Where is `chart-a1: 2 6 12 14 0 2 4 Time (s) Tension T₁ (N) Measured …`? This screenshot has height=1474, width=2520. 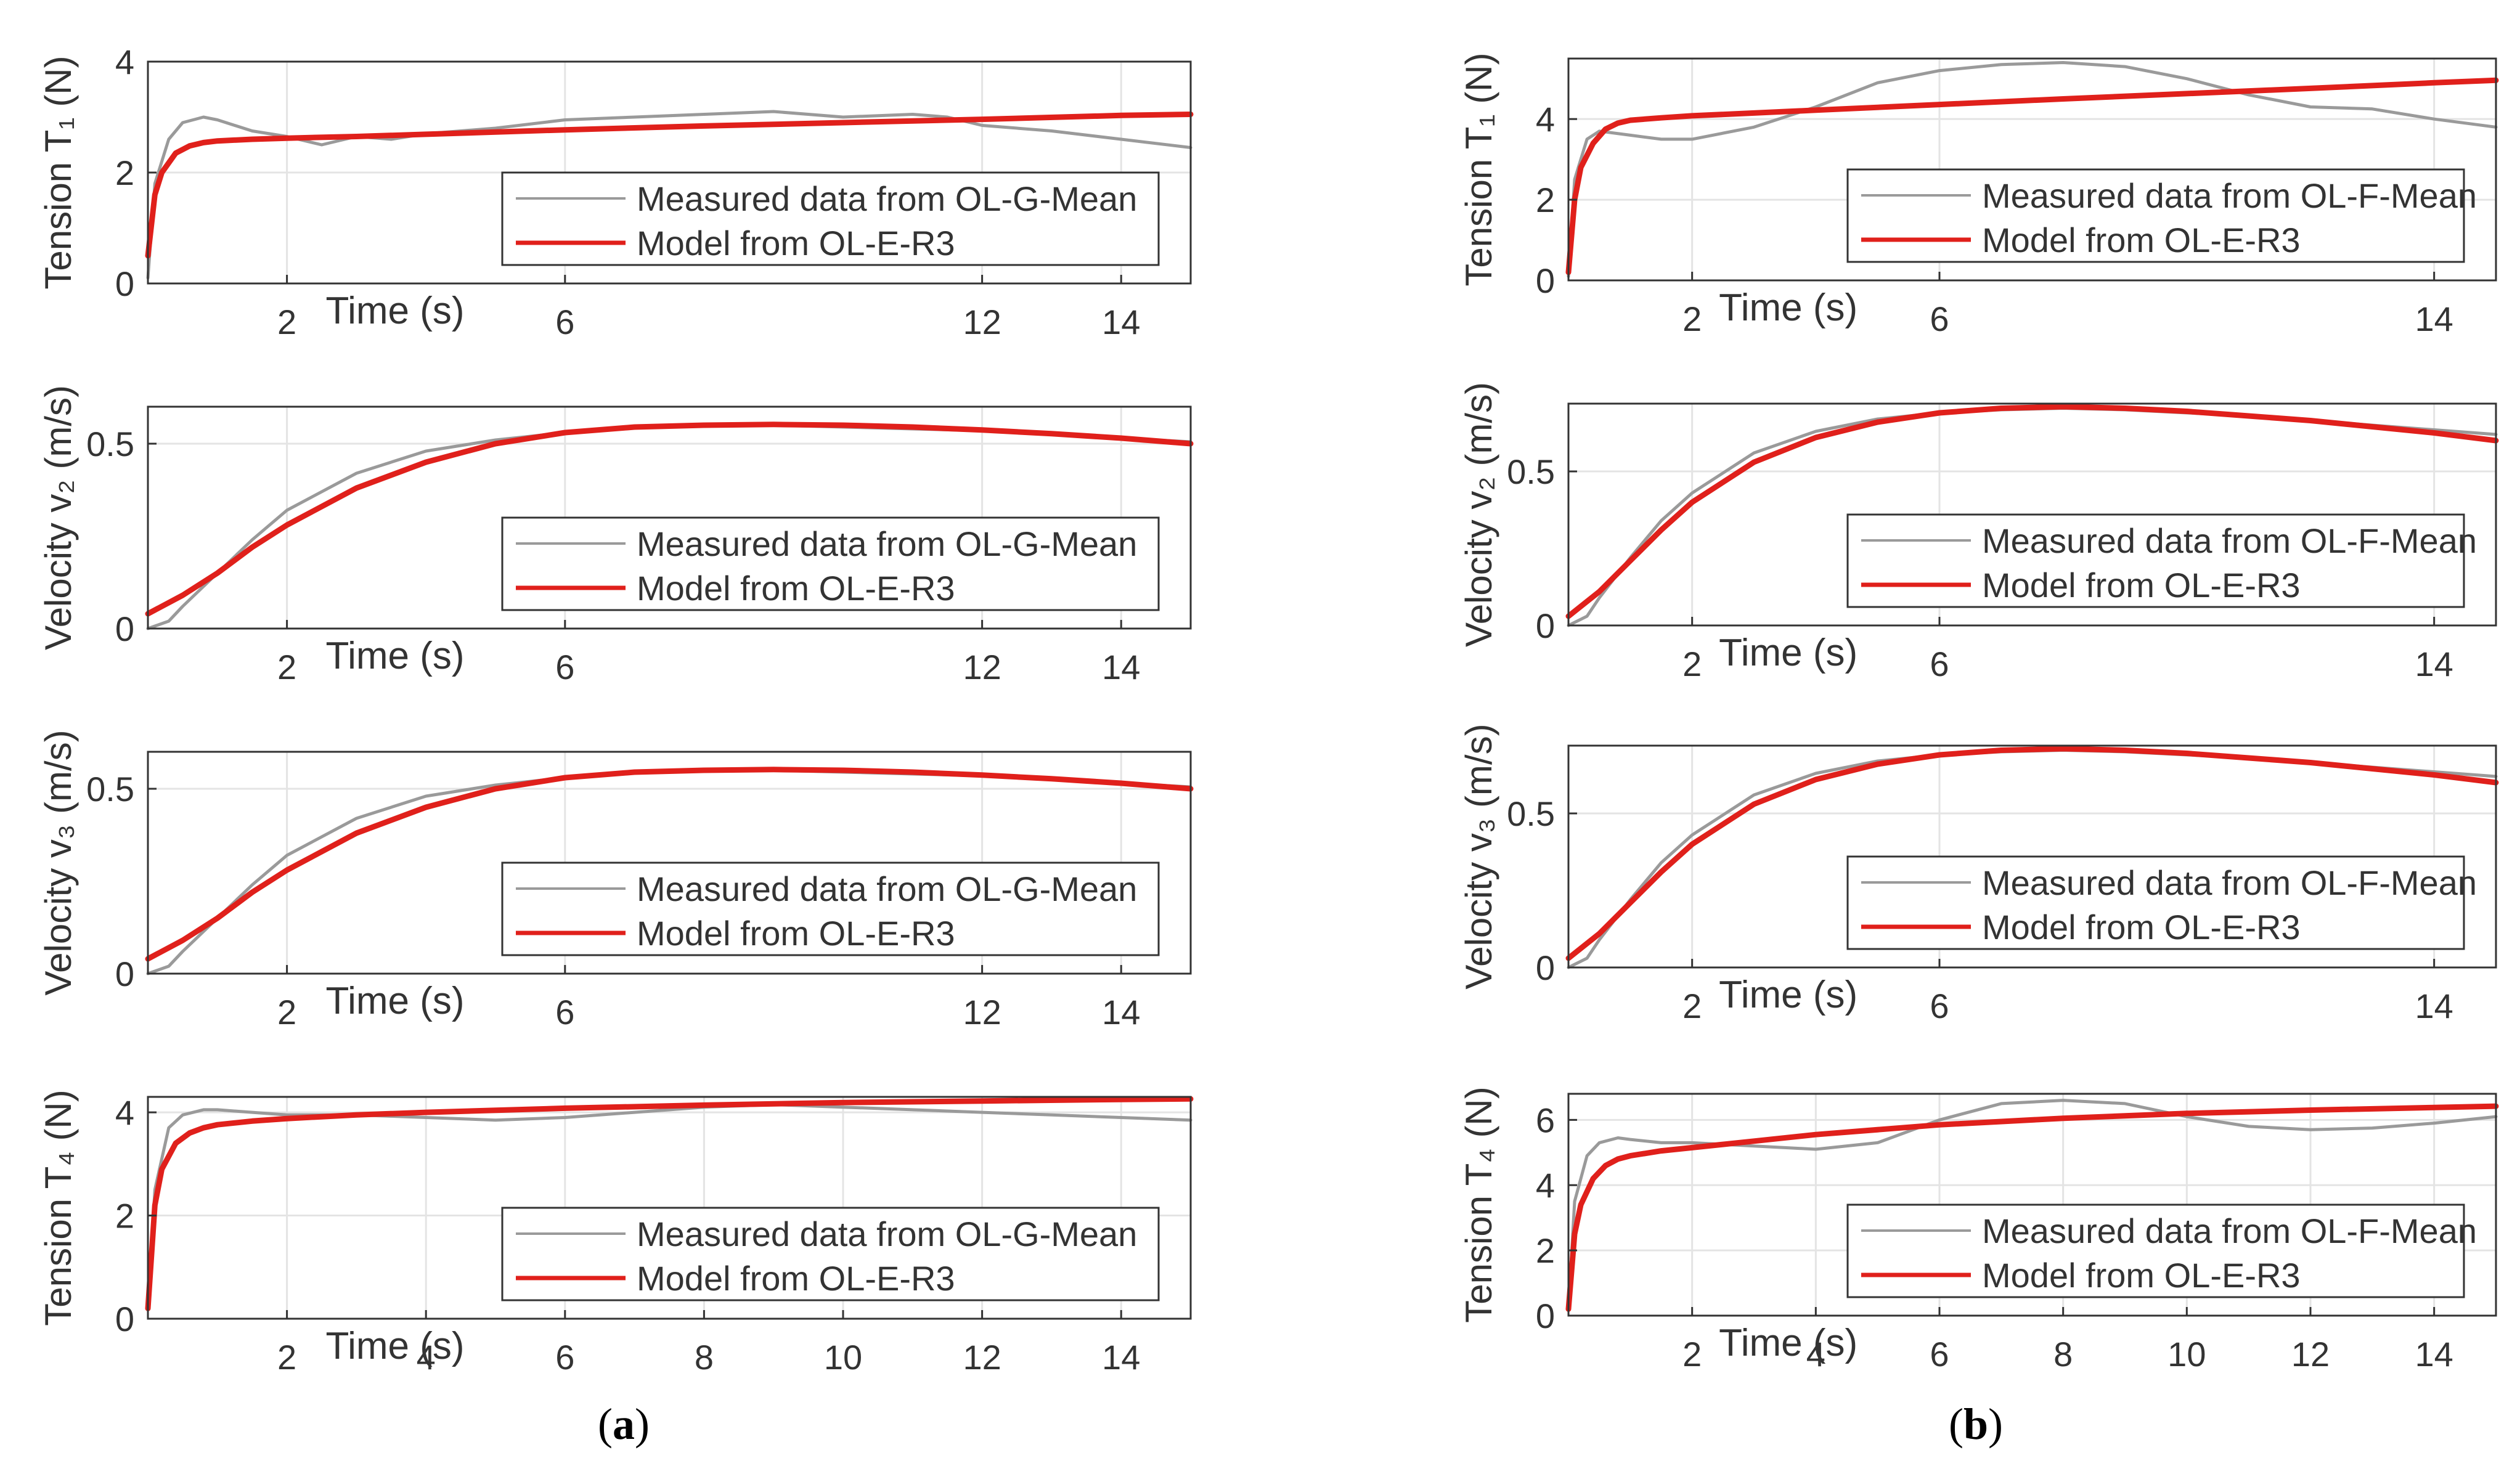 chart-a1: 2 6 12 14 0 2 4 Time (s) Tension T₁ (N) Measured … is located at coordinates (616, 192).